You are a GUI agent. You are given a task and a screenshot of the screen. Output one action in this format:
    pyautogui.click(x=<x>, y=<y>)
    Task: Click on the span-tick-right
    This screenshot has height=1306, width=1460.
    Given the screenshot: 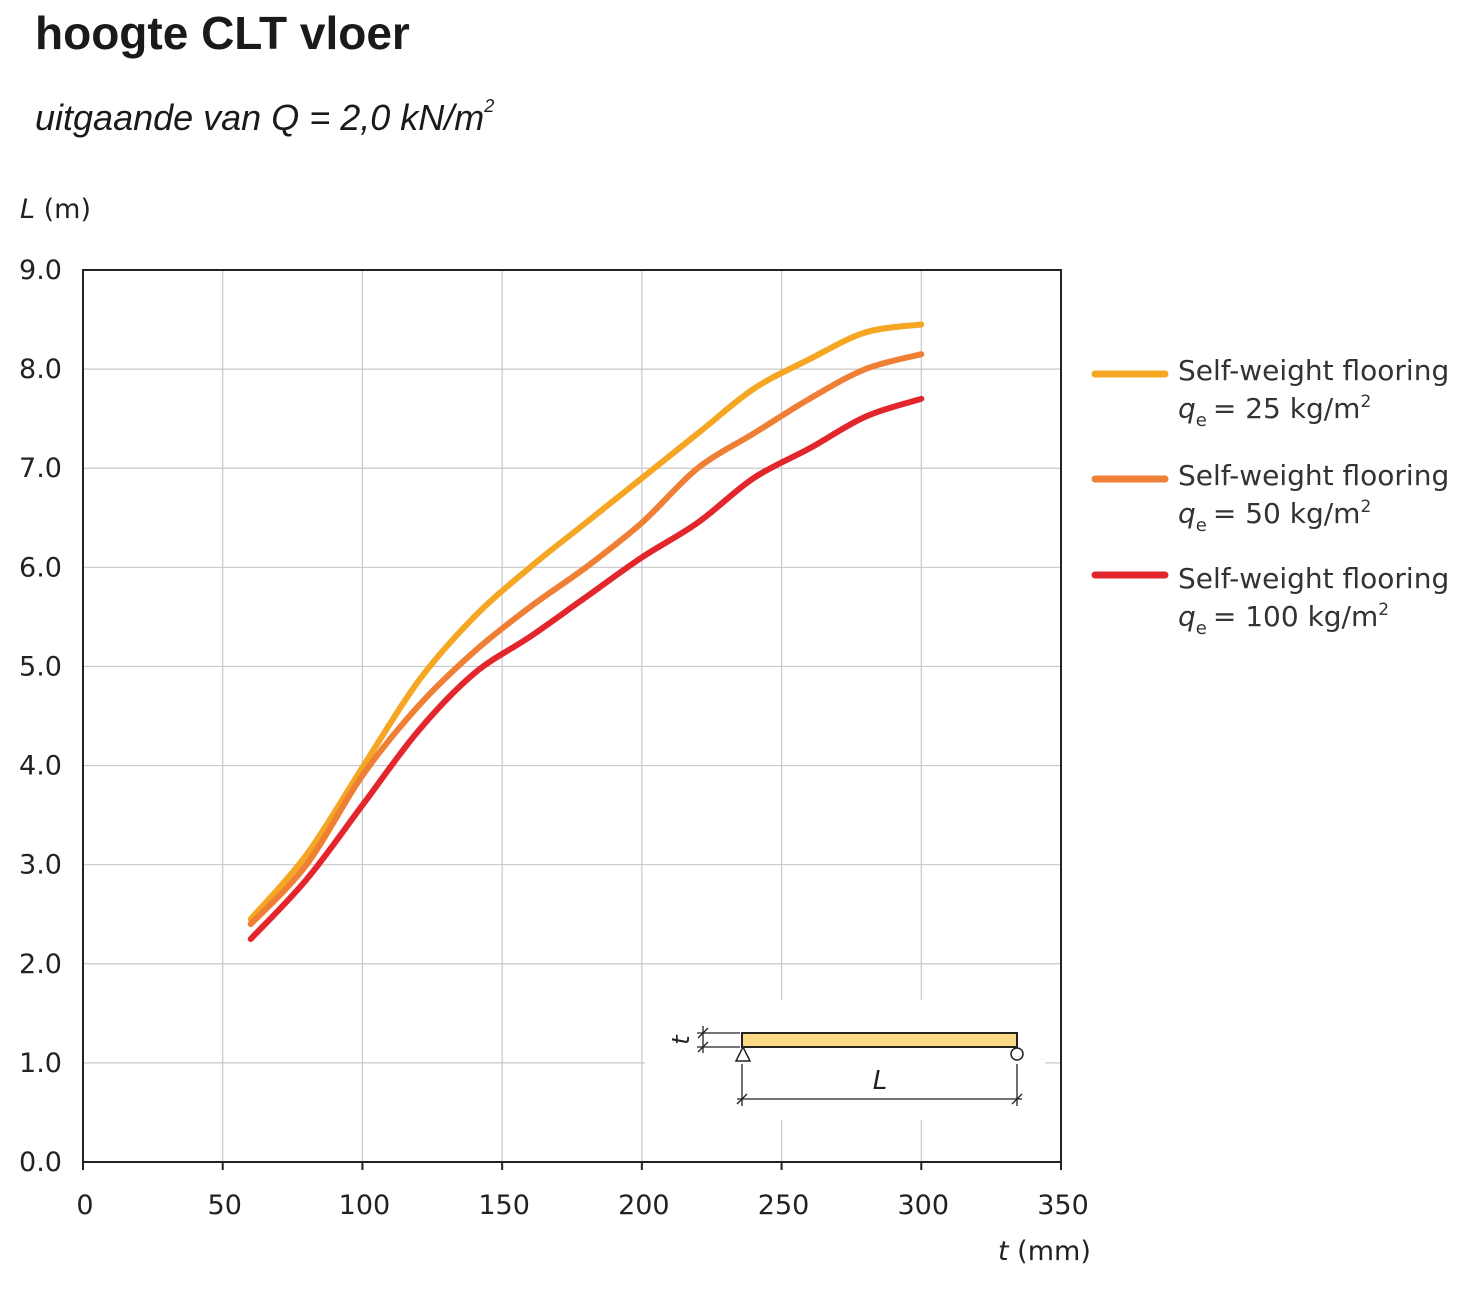 What is the action you would take?
    pyautogui.click(x=1017, y=1099)
    